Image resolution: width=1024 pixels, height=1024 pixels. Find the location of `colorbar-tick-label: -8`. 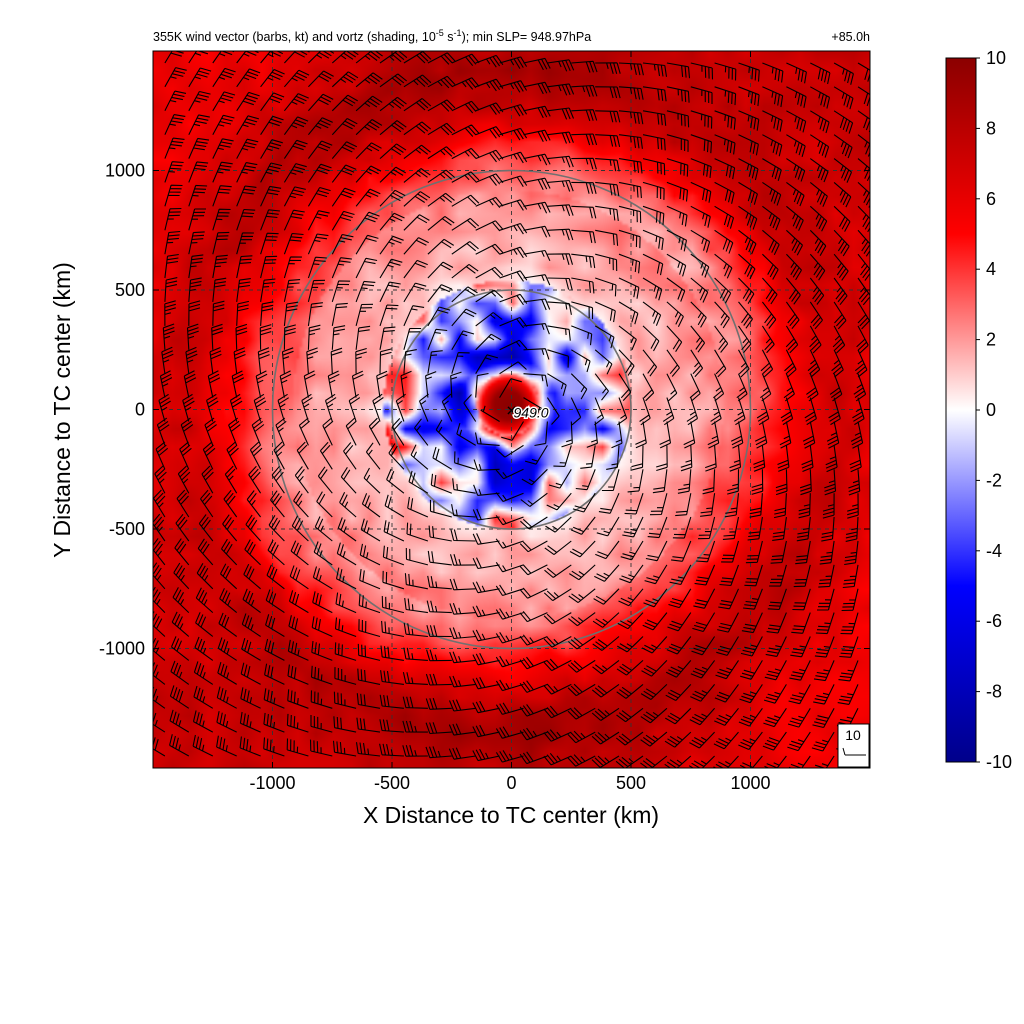

colorbar-tick-label: -8 is located at coordinates (994, 692).